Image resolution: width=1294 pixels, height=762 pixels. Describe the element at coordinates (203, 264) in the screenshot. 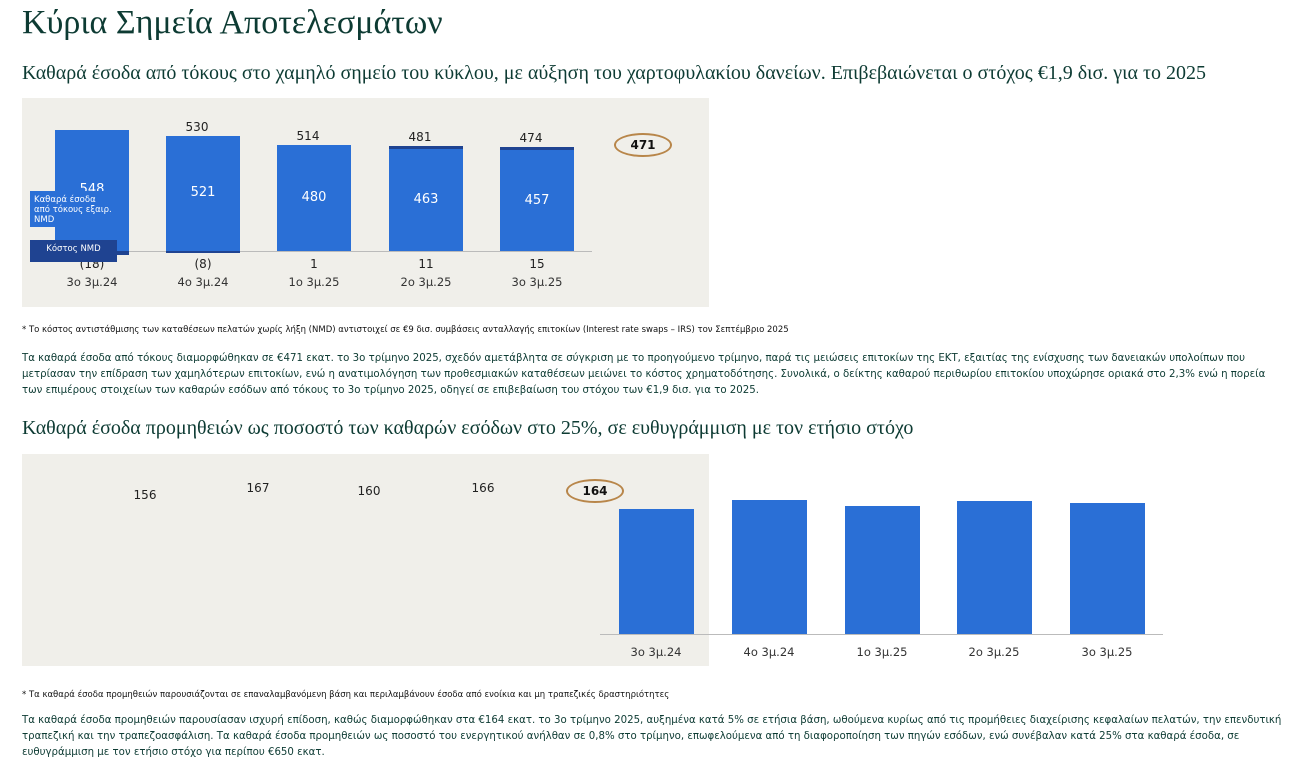

I see `nmd-label: (8)` at that location.